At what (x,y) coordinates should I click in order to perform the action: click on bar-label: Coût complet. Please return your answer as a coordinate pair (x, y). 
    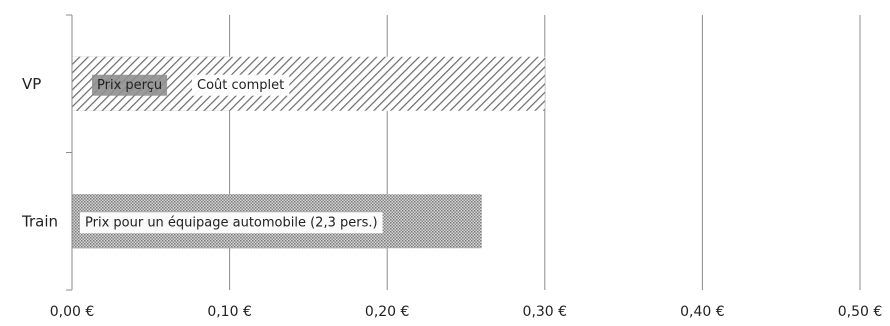
    Looking at the image, I should click on (240, 85).